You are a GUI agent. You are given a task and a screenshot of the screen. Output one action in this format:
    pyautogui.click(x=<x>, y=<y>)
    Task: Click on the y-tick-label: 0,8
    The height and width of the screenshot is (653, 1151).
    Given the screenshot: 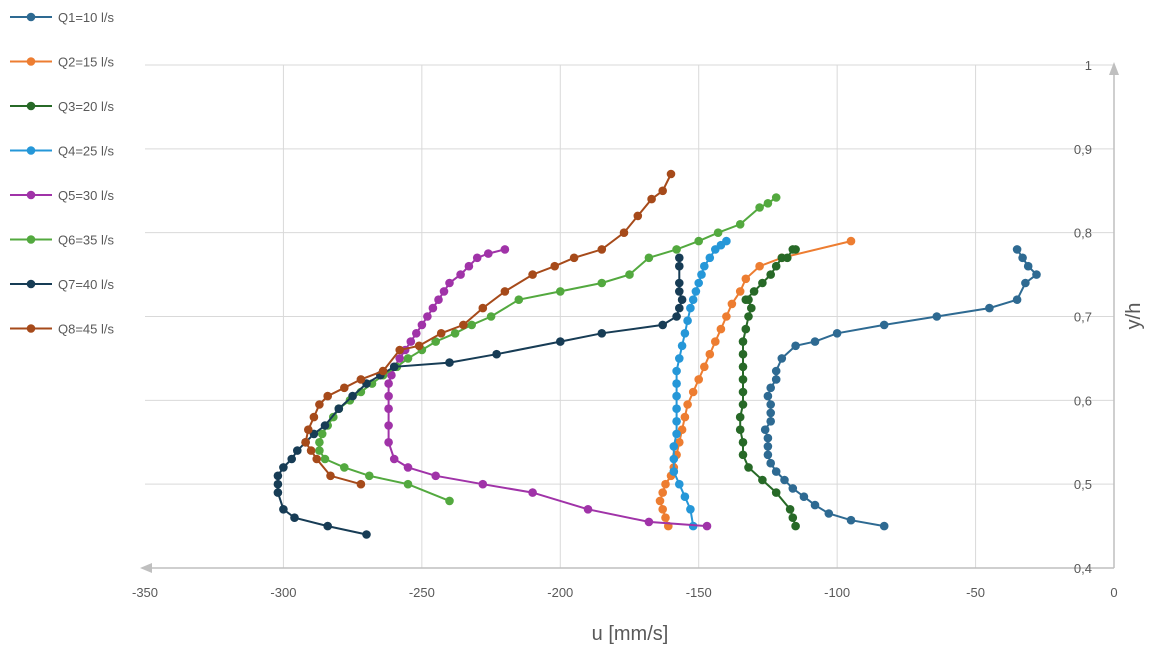 What is the action you would take?
    pyautogui.click(x=1083, y=233)
    